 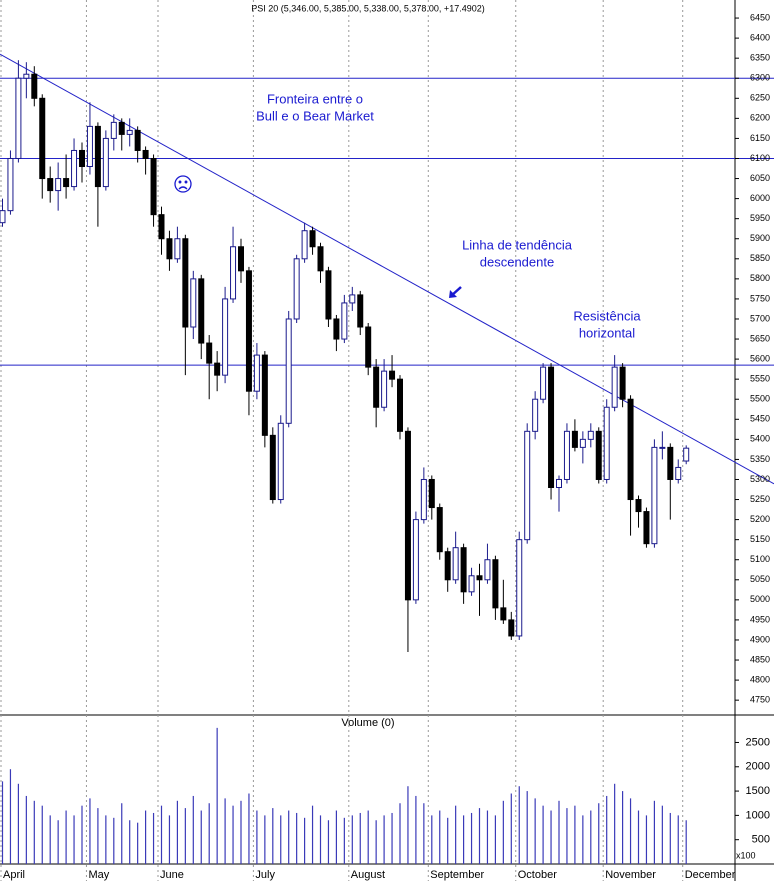 I want to click on y-tick-label: 6150, so click(x=760, y=138).